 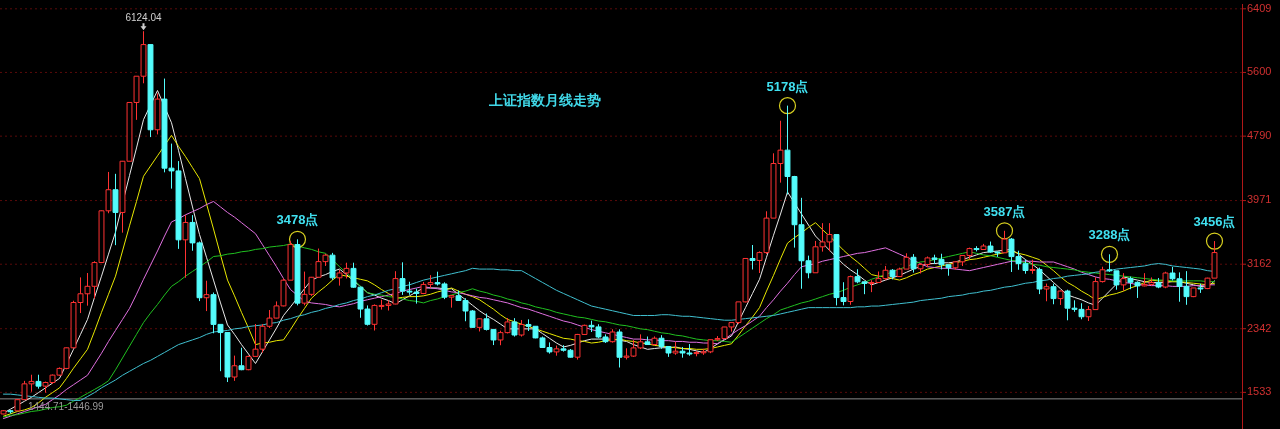 I want to click on text: 上证指数月线走势, so click(x=544, y=100).